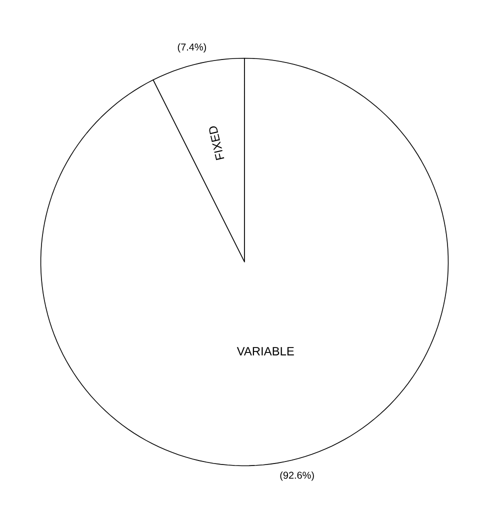 Image resolution: width=489 pixels, height=524 pixels. What do you see at coordinates (216, 143) in the screenshot?
I see `slice-label: FIXED` at bounding box center [216, 143].